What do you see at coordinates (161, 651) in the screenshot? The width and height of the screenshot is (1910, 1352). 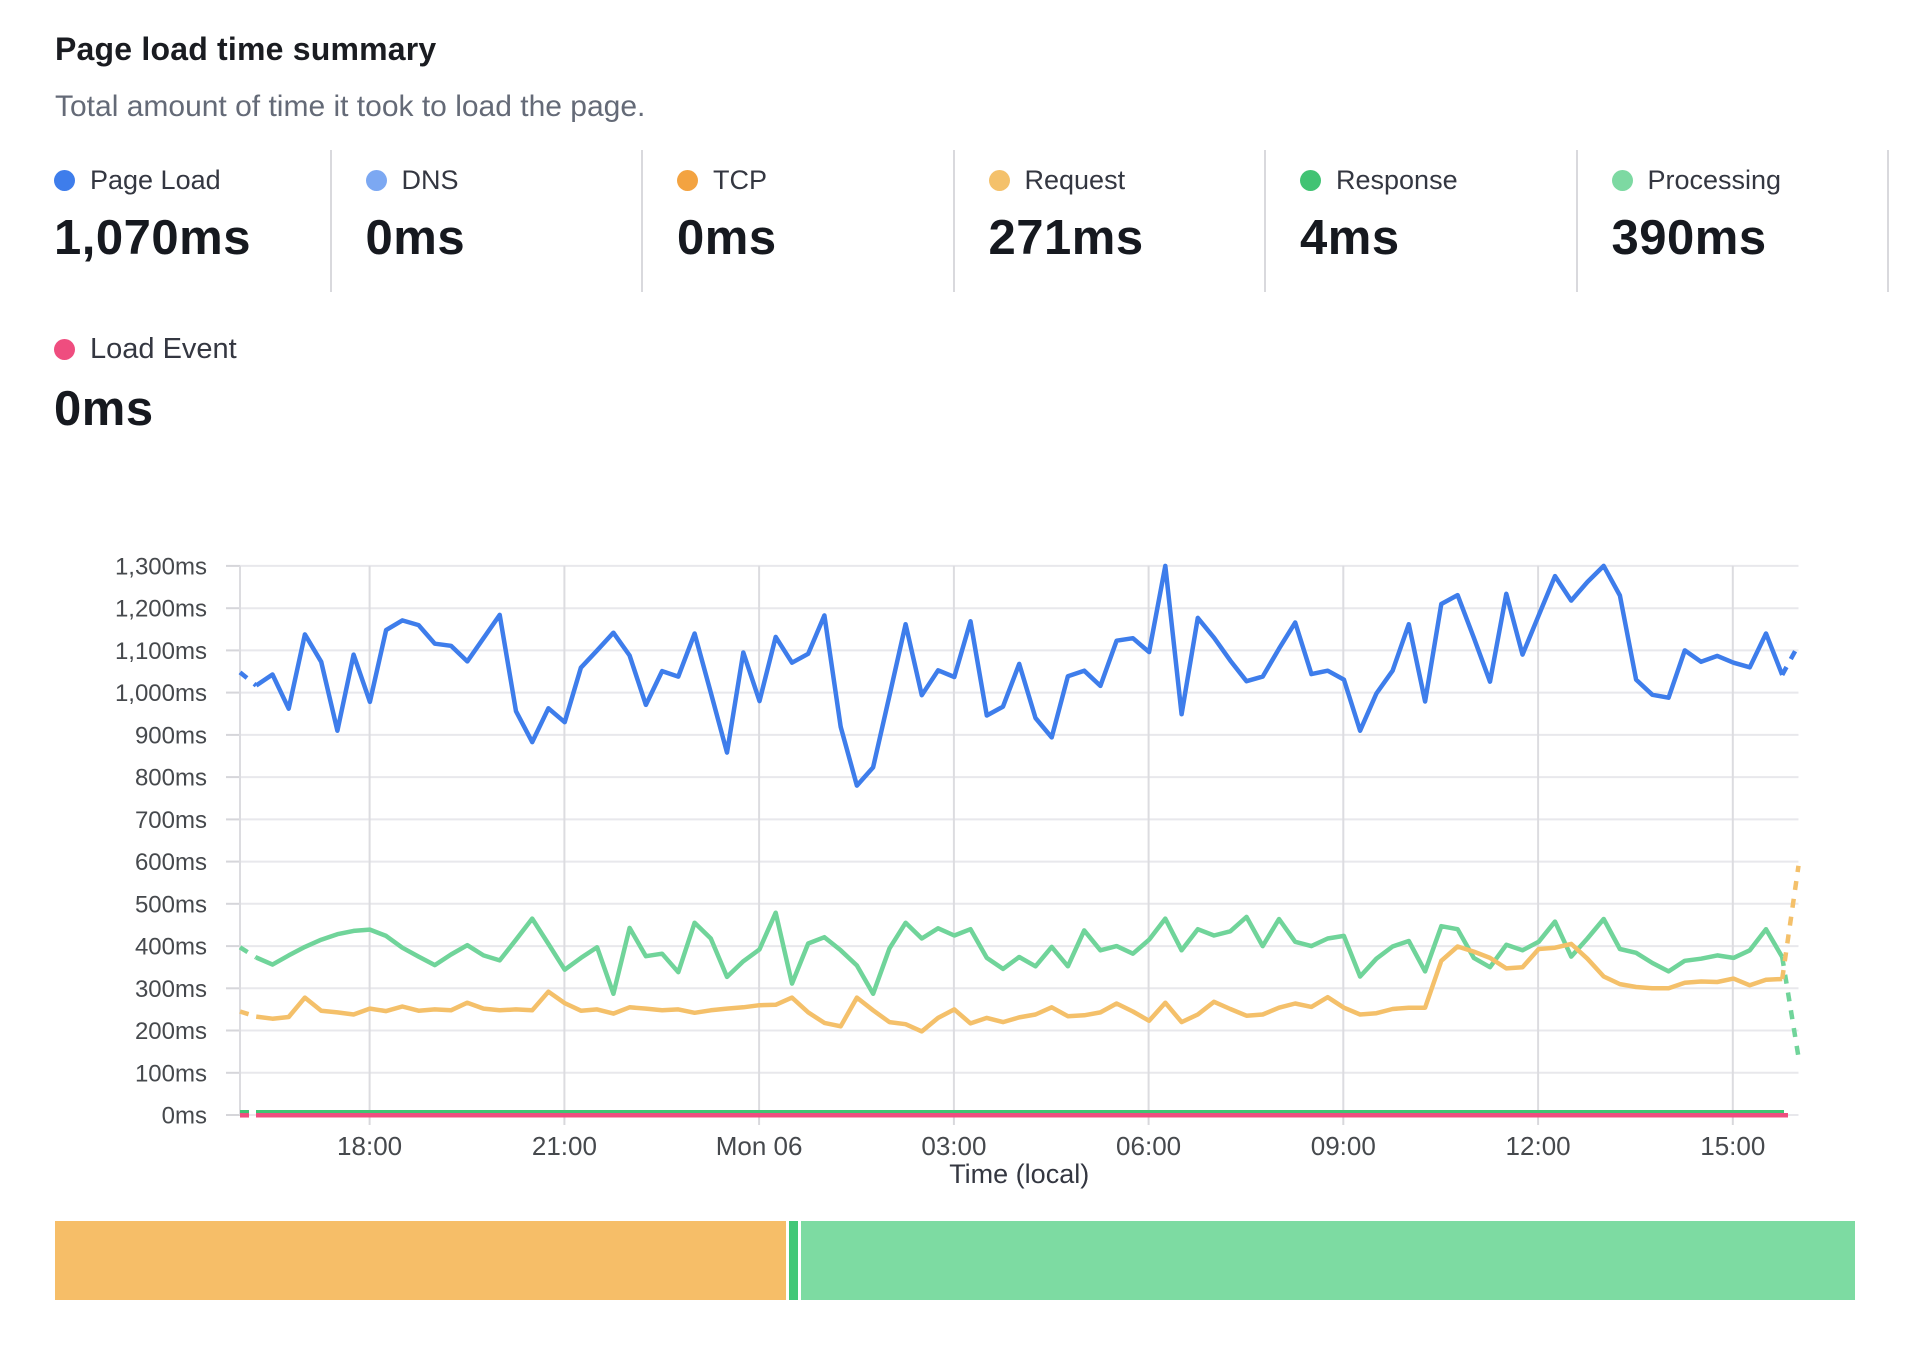 I see `svg-text: 1,100ms` at bounding box center [161, 651].